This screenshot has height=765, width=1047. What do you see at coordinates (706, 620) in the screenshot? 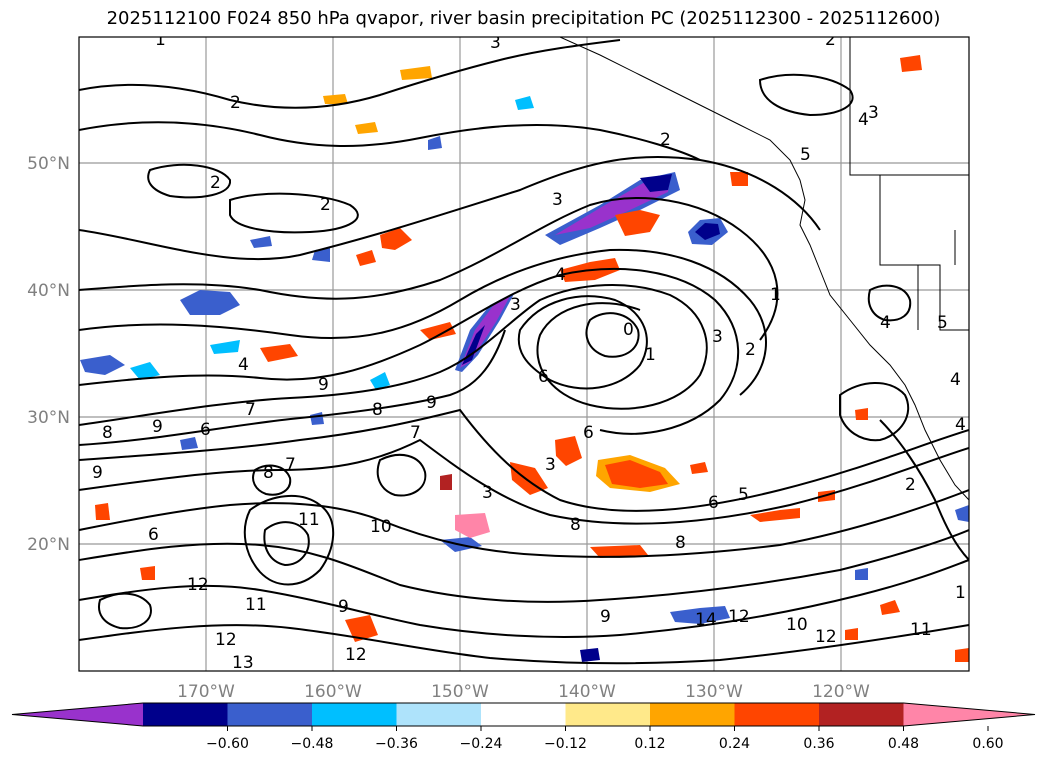
I see `contour-label: 14` at bounding box center [706, 620].